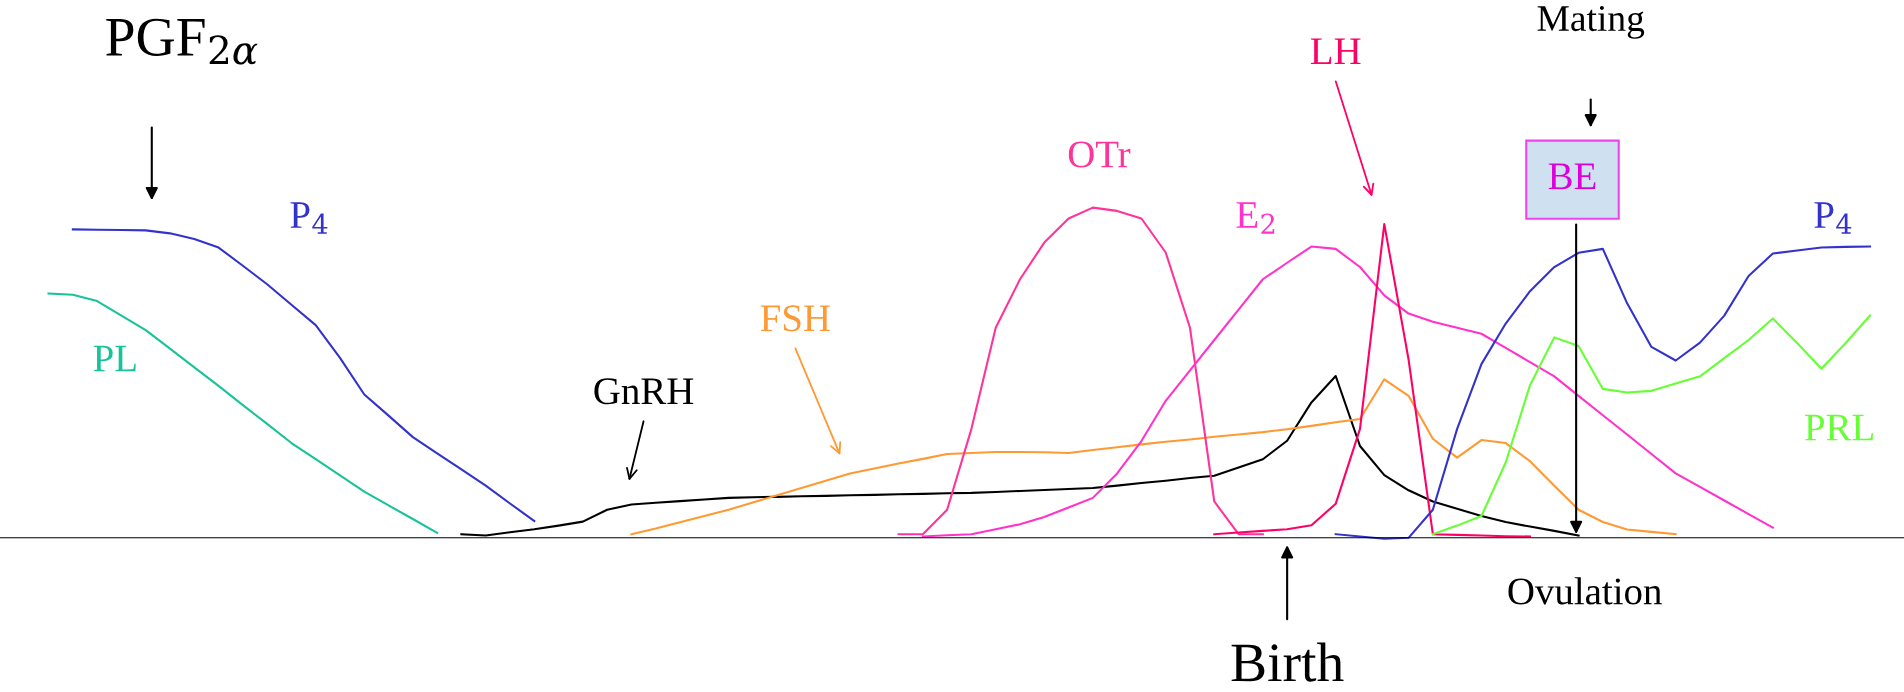  Describe the element at coordinates (1839, 427) in the screenshot. I see `series-label: PRL` at that location.